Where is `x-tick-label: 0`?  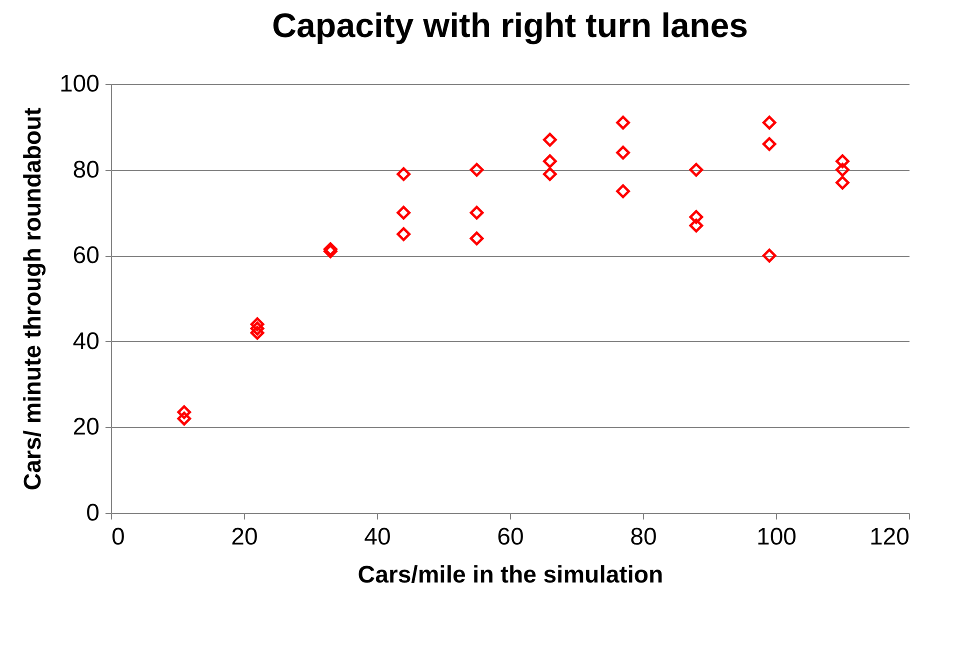
x-tick-label: 0 is located at coordinates (118, 537).